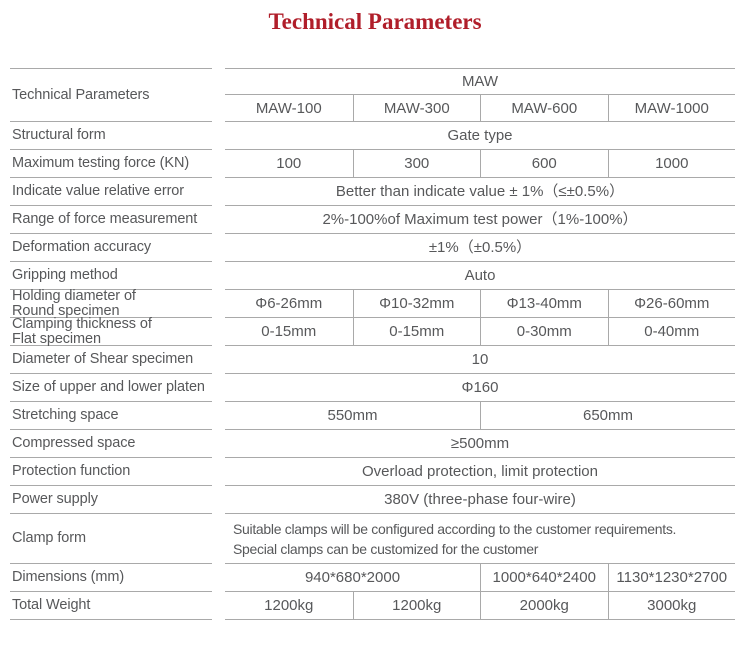 This screenshot has height=647, width=750. I want to click on row-stretching-space: Stretching space 550mm 650mm, so click(372, 416).